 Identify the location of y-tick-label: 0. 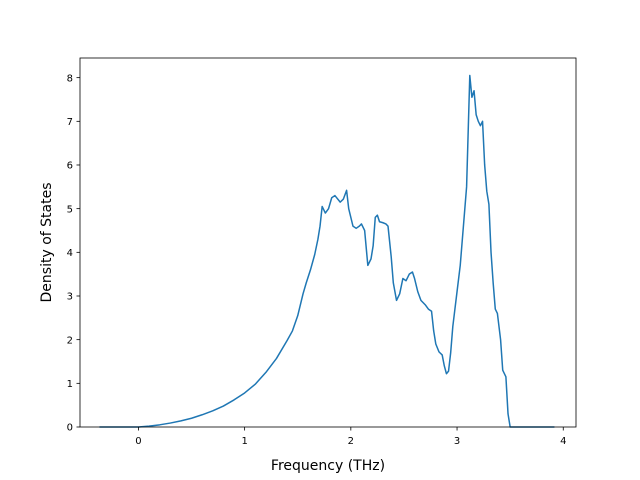
(70, 428).